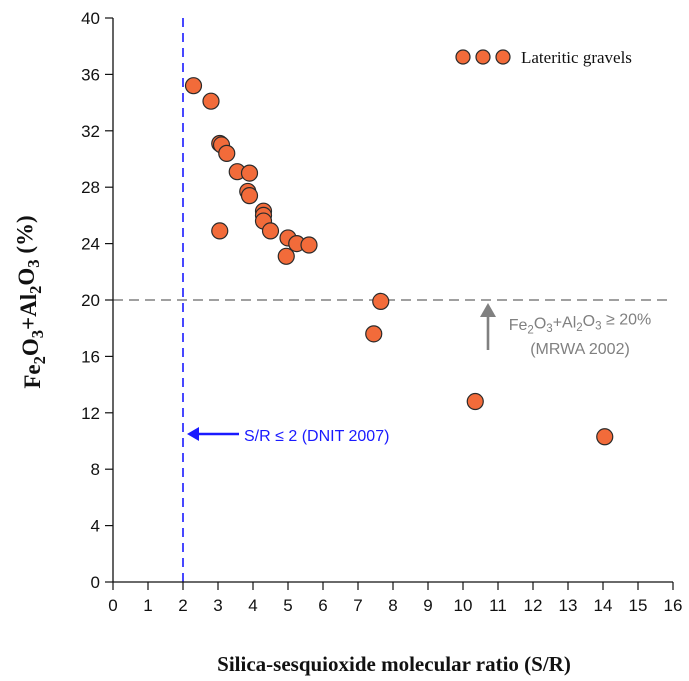  Describe the element at coordinates (90, 244) in the screenshot. I see `y-tick-label: 24` at that location.